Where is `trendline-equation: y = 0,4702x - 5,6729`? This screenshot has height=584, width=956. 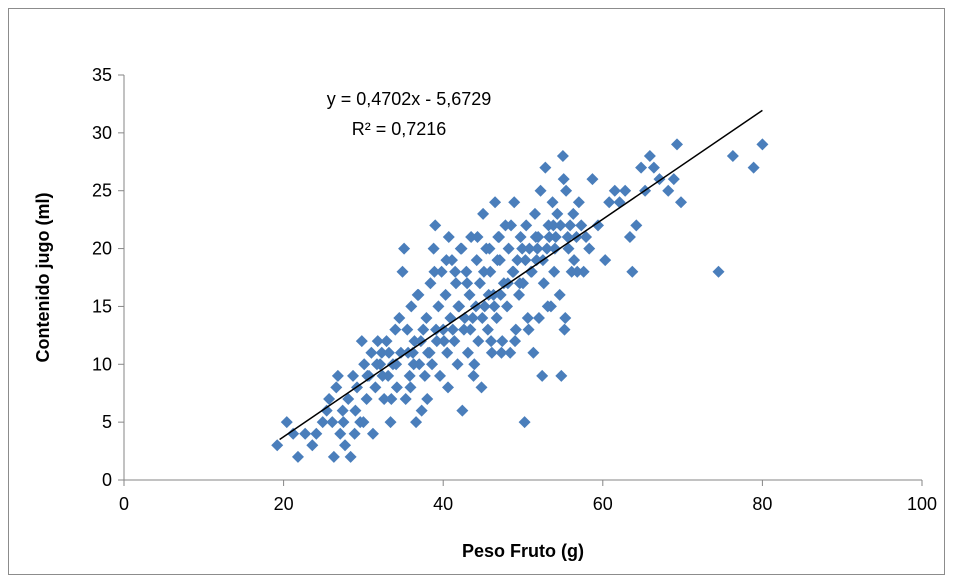
trendline-equation: y = 0,4702x - 5,6729 is located at coordinates (409, 99).